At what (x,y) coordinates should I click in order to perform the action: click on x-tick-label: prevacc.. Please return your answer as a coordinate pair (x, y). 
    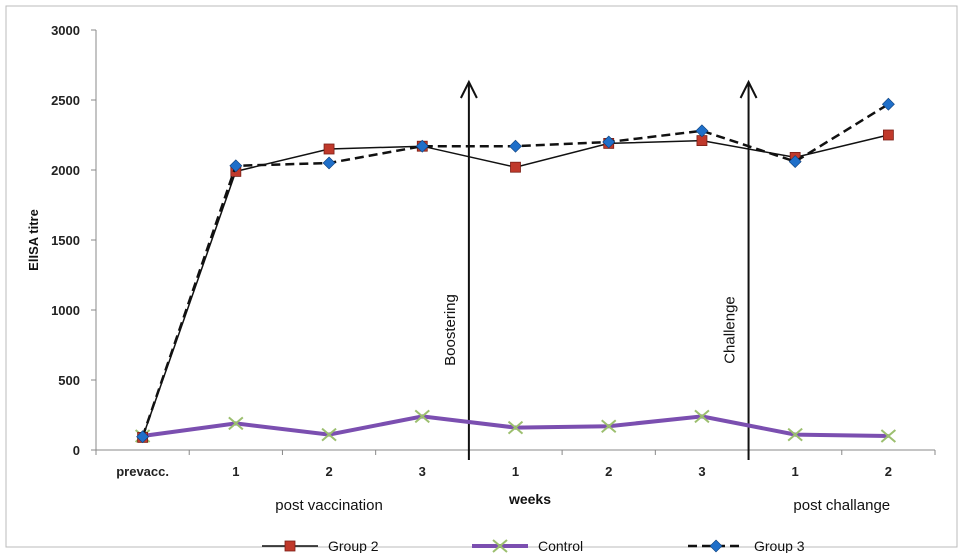
    Looking at the image, I should click on (142, 471).